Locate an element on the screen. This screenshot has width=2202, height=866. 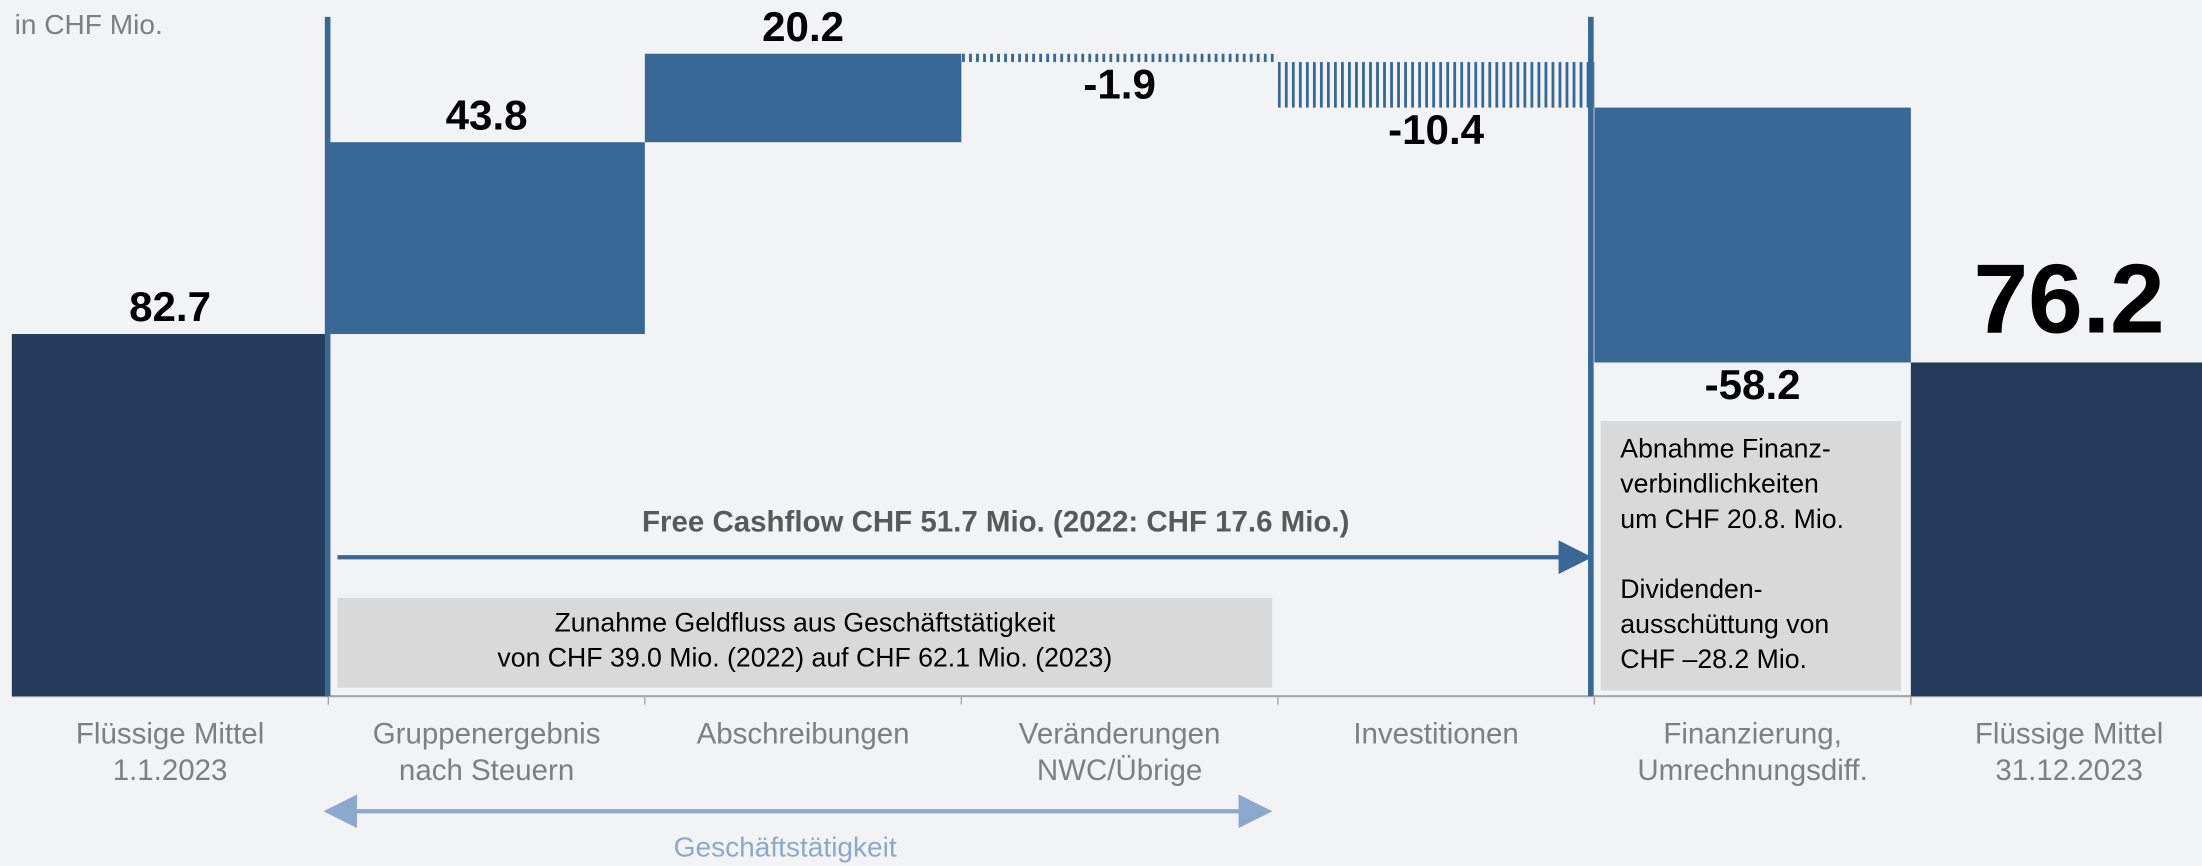
value-label: 76.2 is located at coordinates (2069, 298).